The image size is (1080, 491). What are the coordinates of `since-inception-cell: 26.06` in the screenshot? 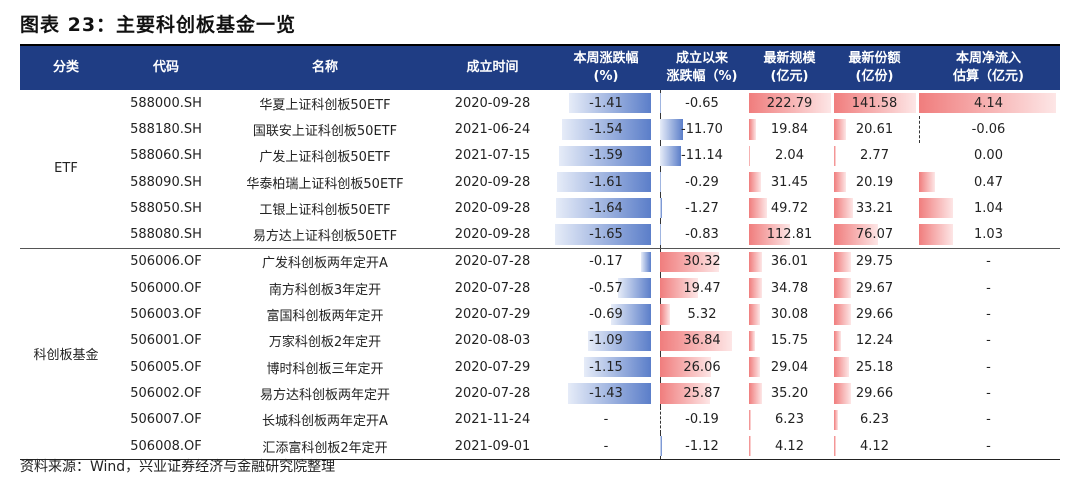 It's located at (702, 367).